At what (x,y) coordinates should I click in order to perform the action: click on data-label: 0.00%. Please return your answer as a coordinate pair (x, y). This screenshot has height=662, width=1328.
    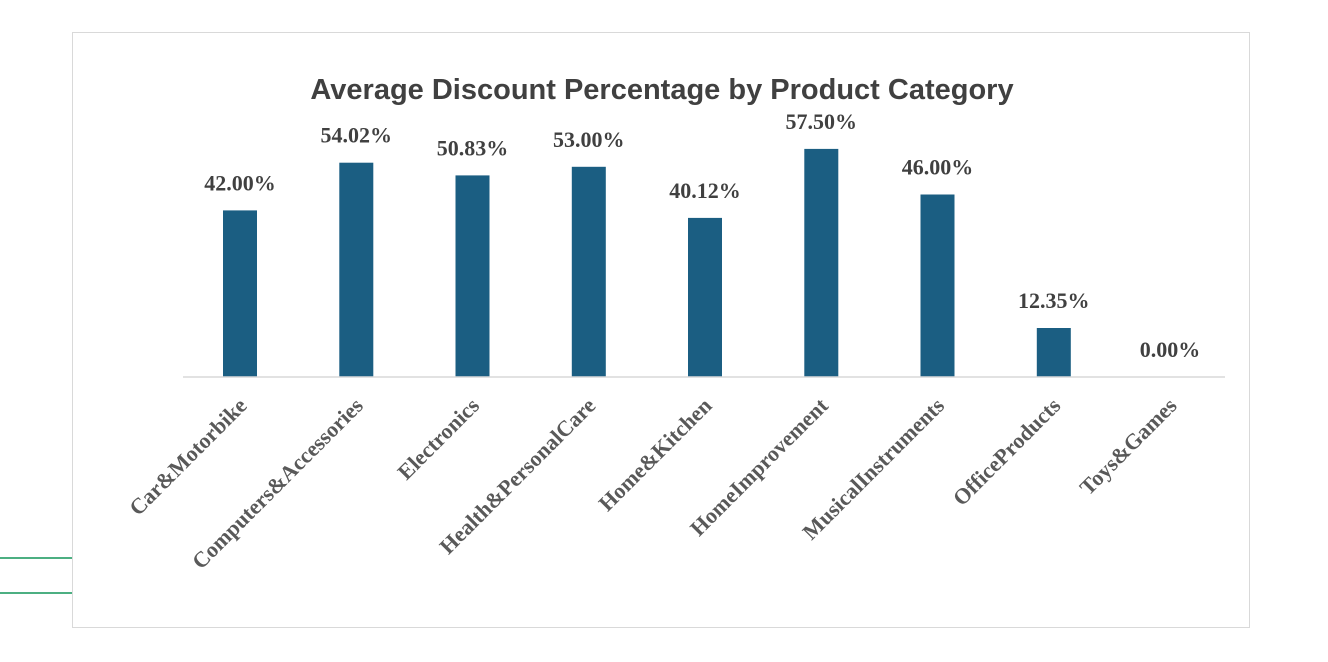
    Looking at the image, I should click on (1170, 349).